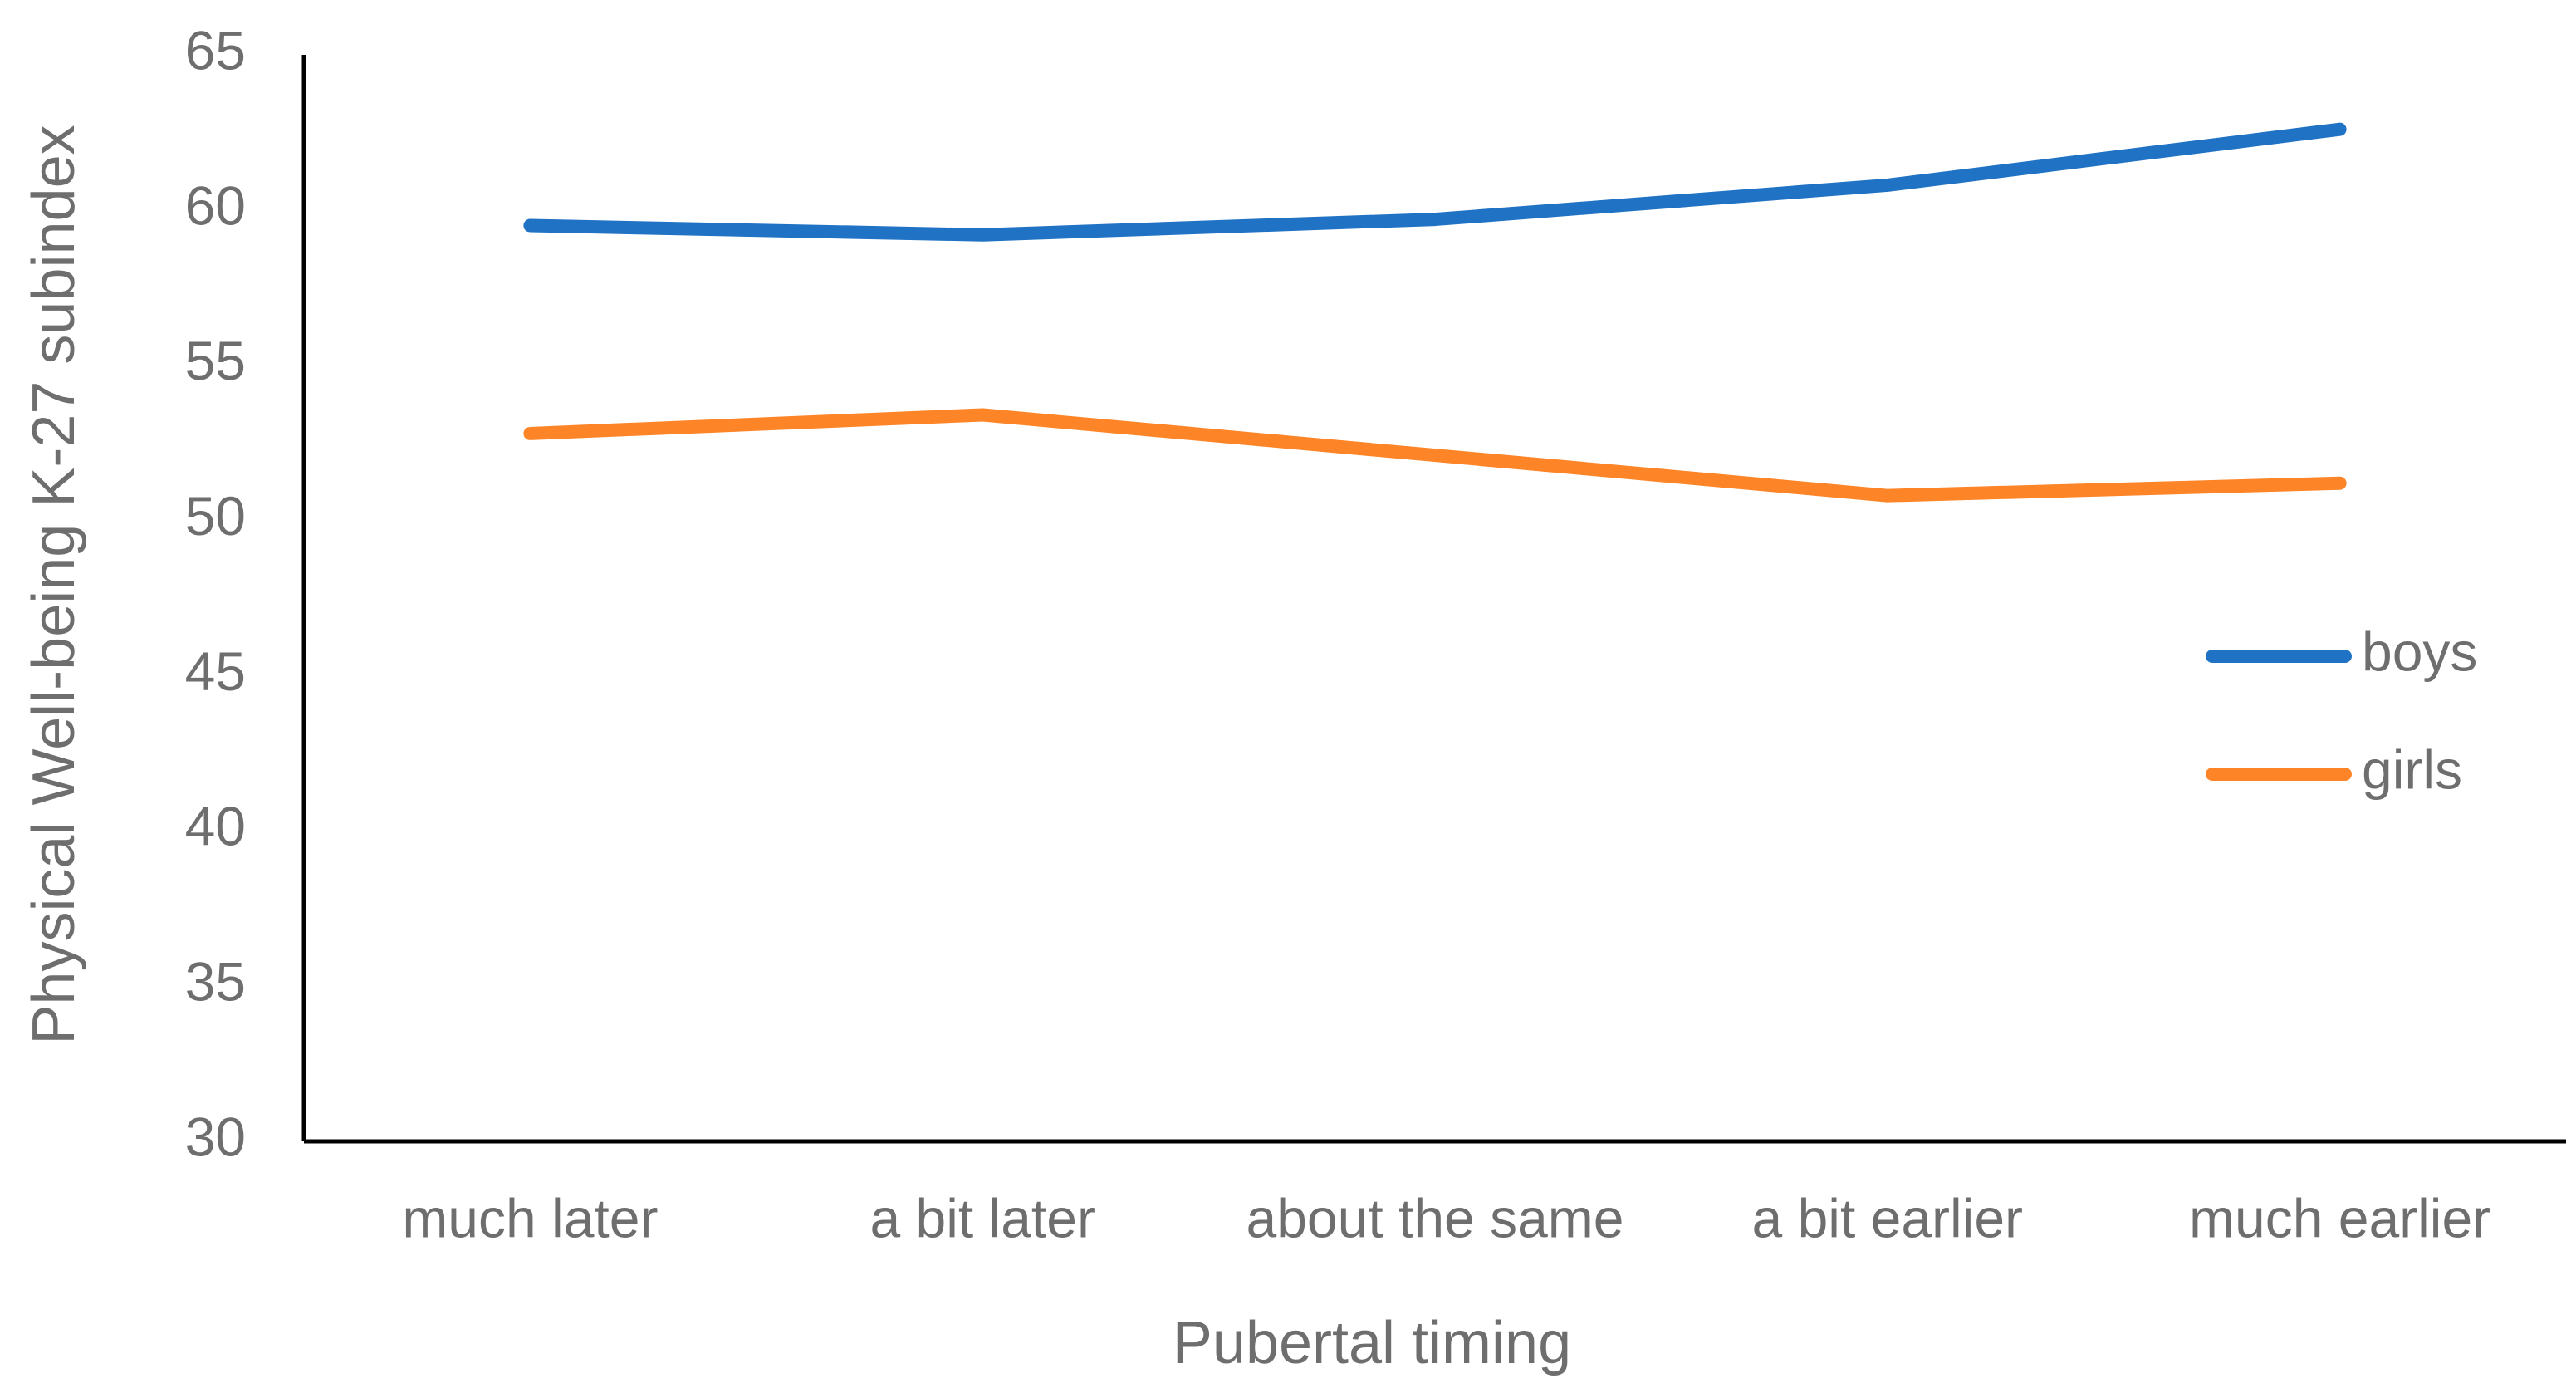  What do you see at coordinates (2412, 769) in the screenshot?
I see `legend-label: girls` at bounding box center [2412, 769].